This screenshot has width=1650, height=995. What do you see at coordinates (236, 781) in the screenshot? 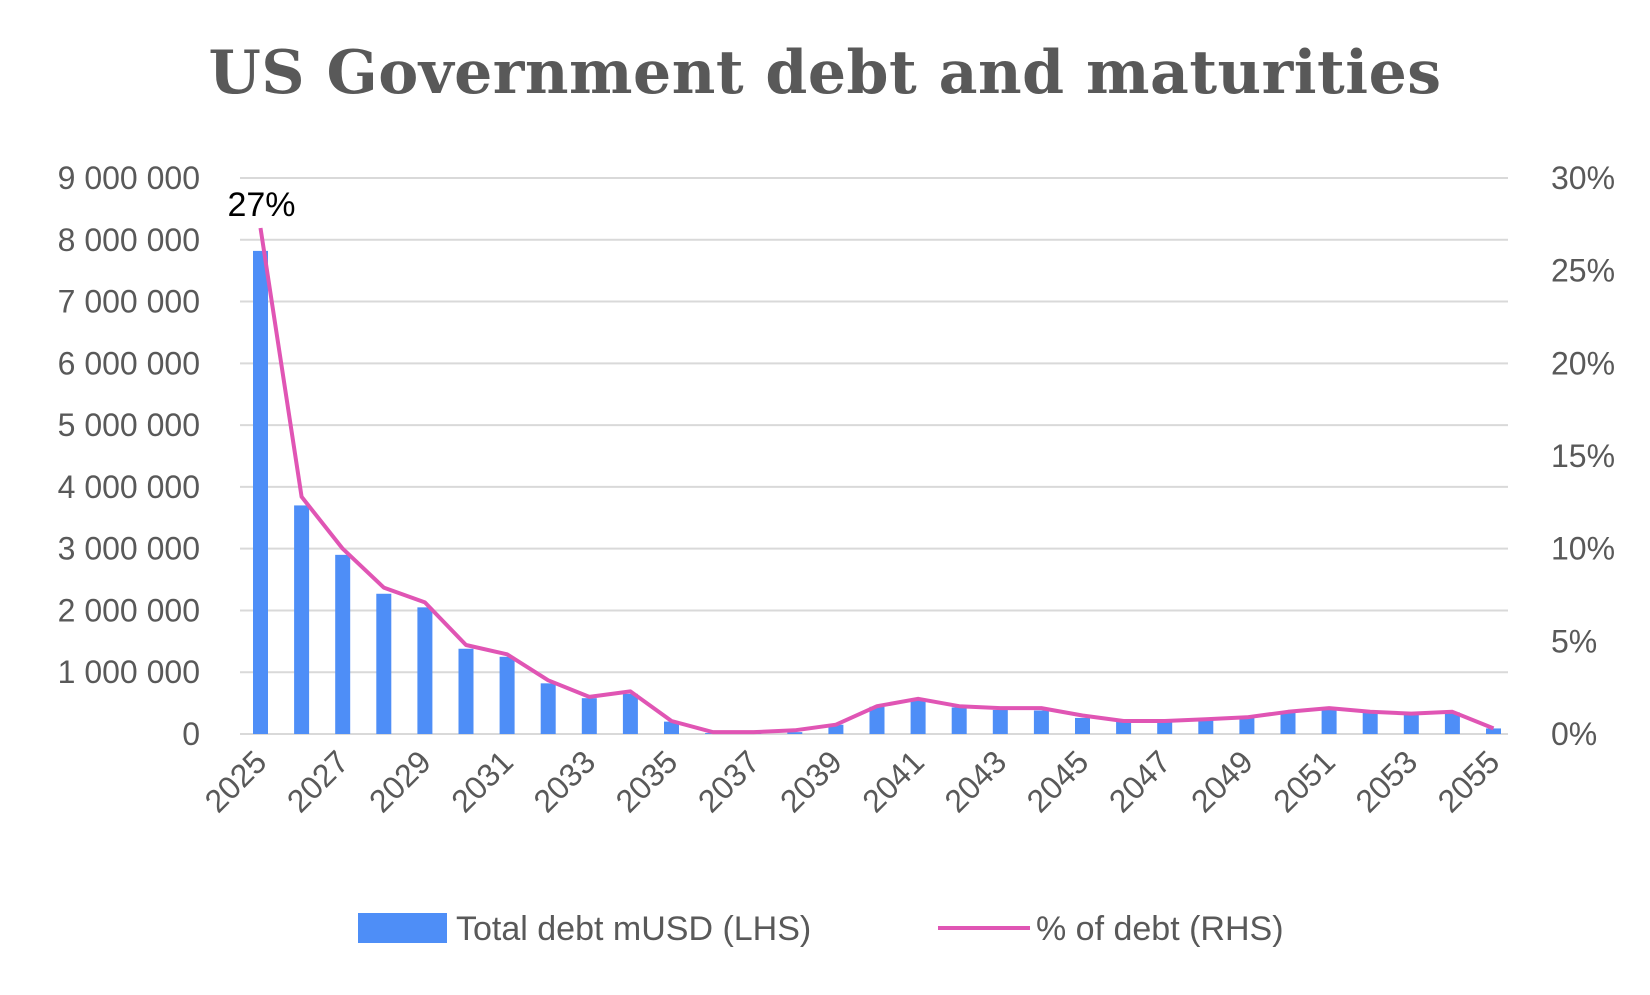
I see `x-tick-label: 2025` at bounding box center [236, 781].